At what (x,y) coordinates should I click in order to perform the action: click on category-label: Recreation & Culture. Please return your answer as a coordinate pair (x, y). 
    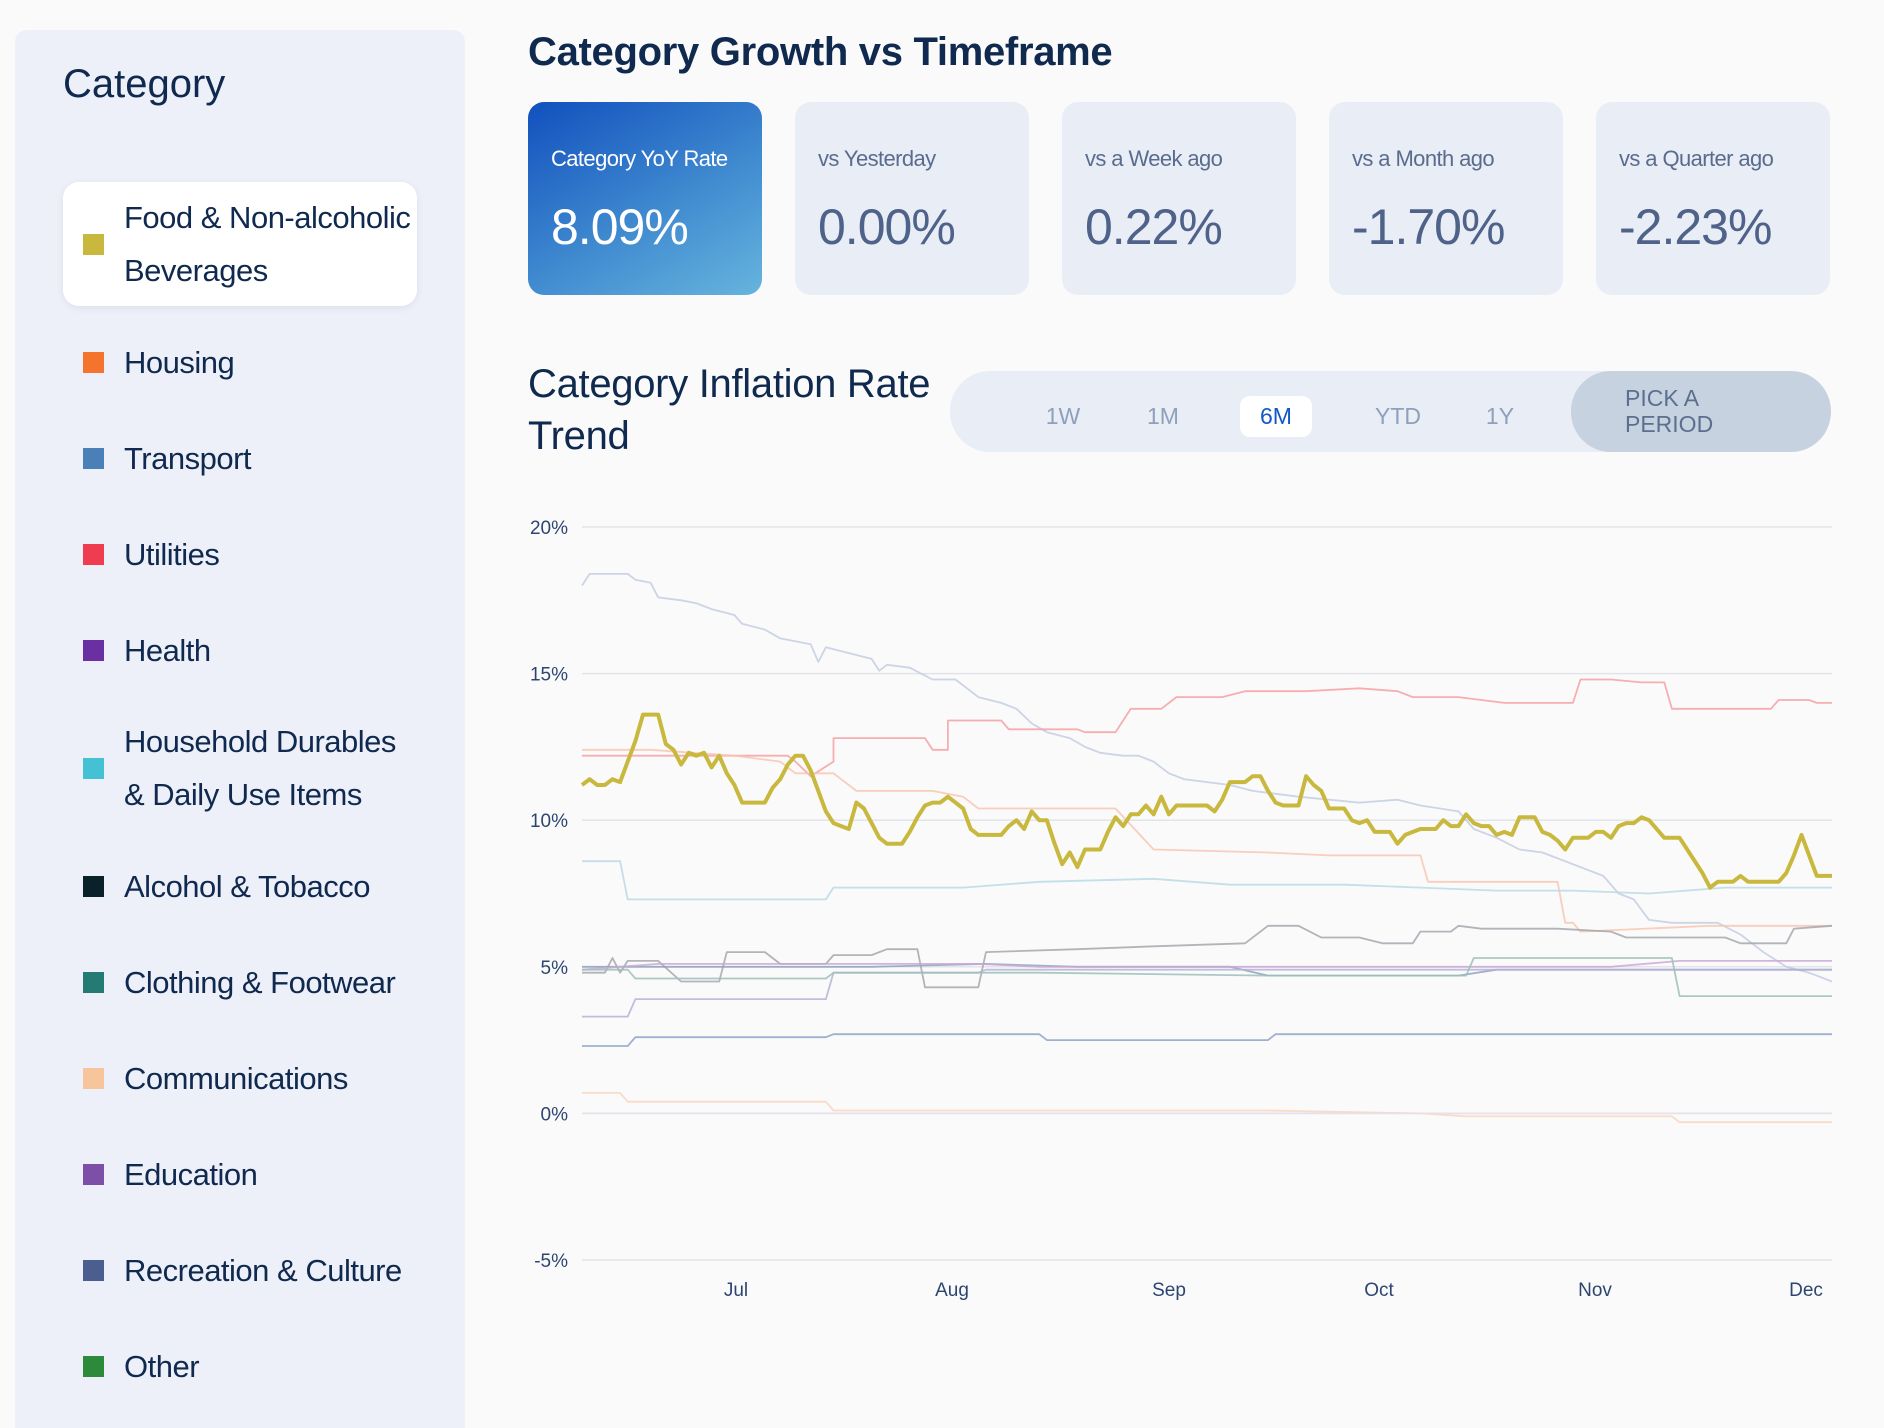
    Looking at the image, I should click on (263, 1270).